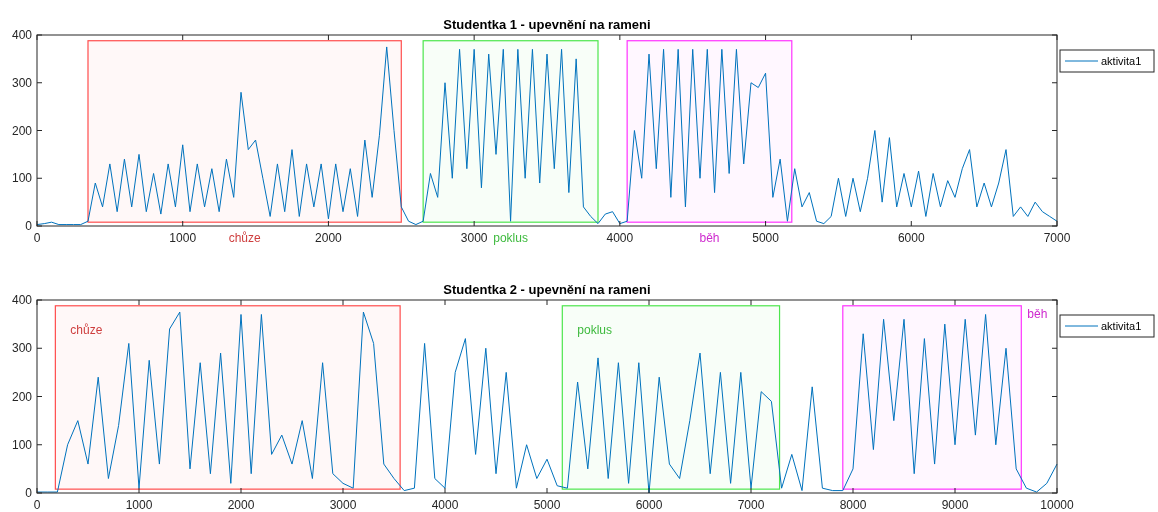 The width and height of the screenshot is (1158, 512). I want to click on x-tick-label: 8000, so click(853, 505).